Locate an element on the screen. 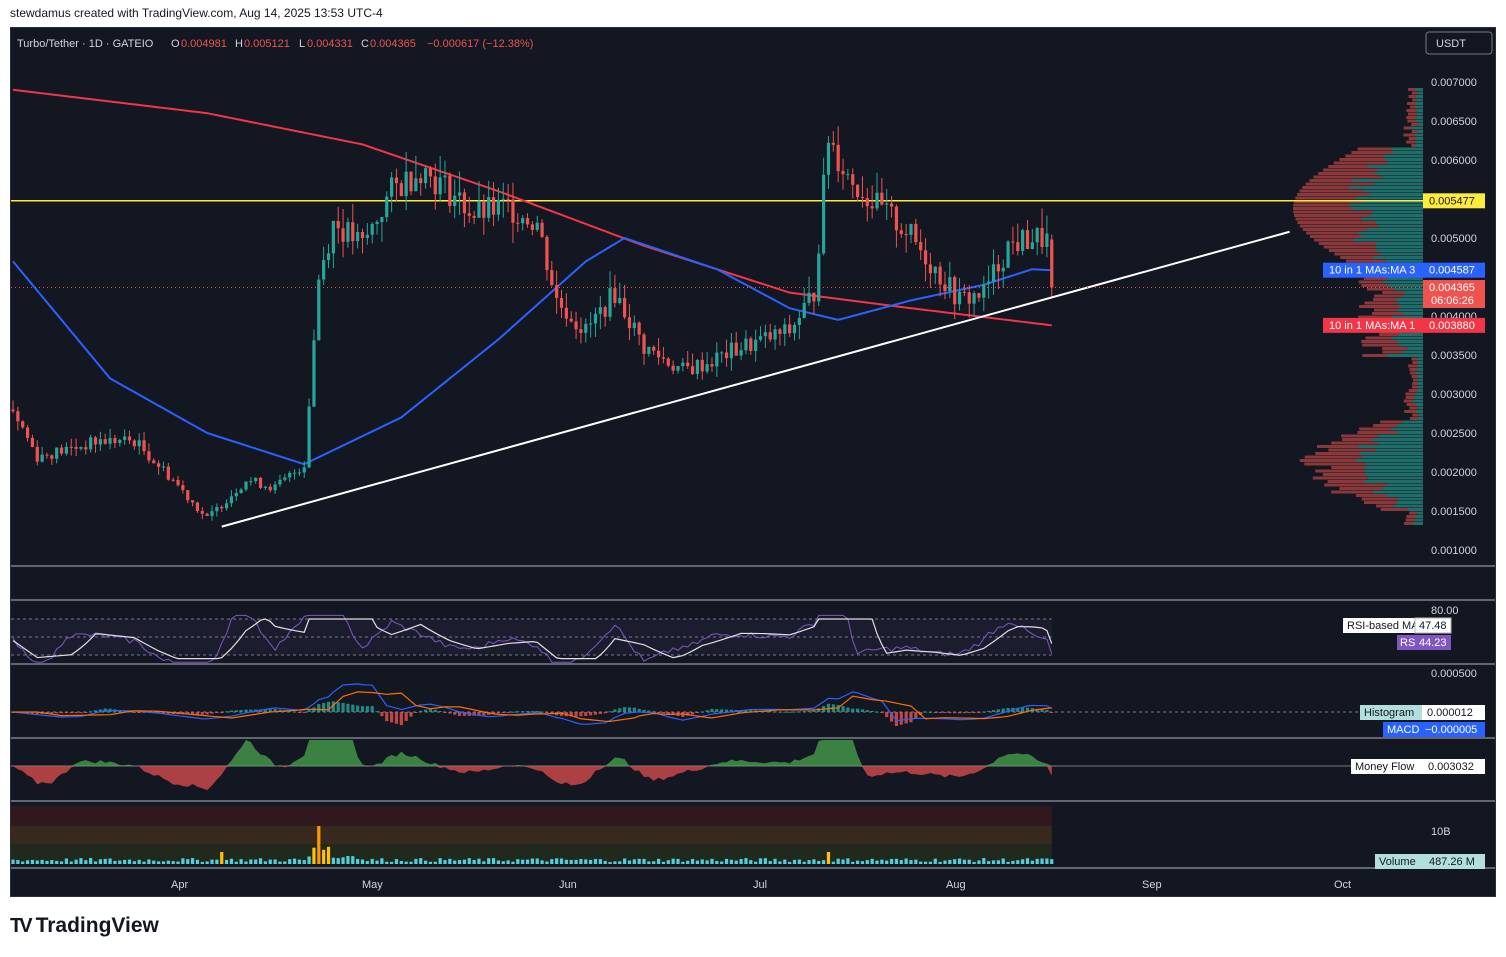 The image size is (1506, 957). ma3-tag: 10 in 1 MAs:MA 3 0.004587 is located at coordinates (1404, 270).